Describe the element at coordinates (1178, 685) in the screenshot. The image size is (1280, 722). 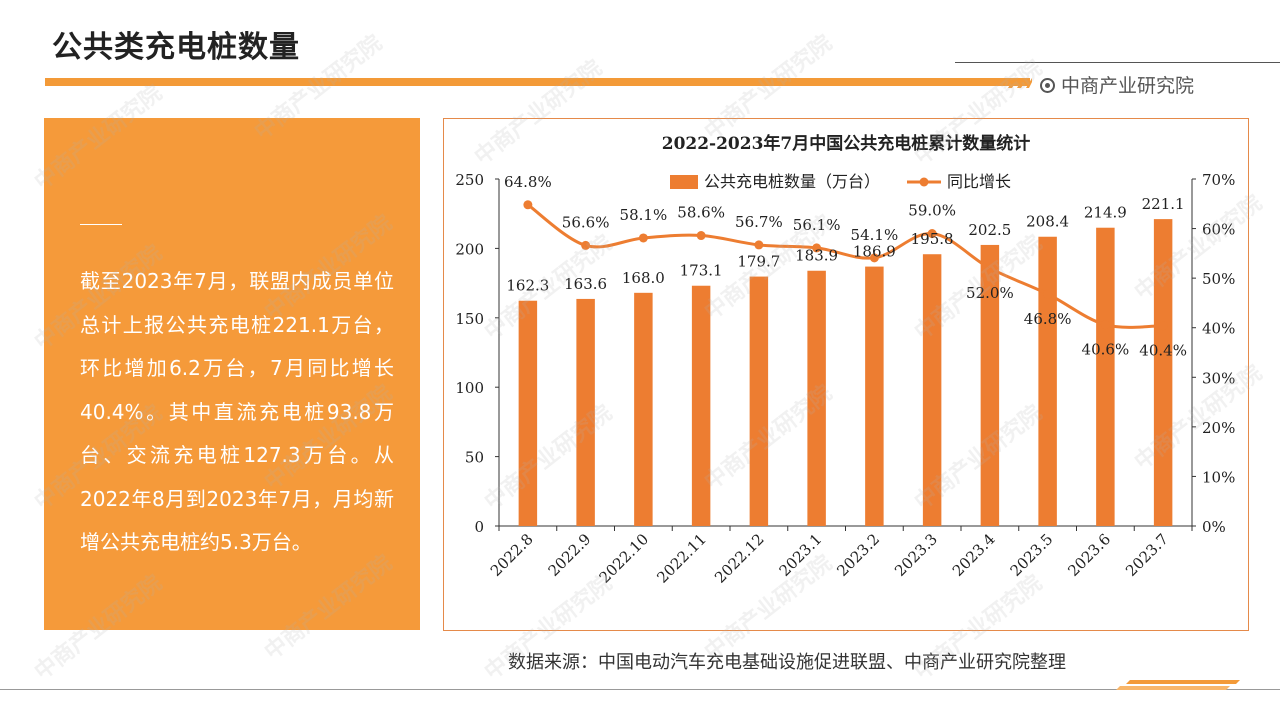
I see `footer-decoration` at that location.